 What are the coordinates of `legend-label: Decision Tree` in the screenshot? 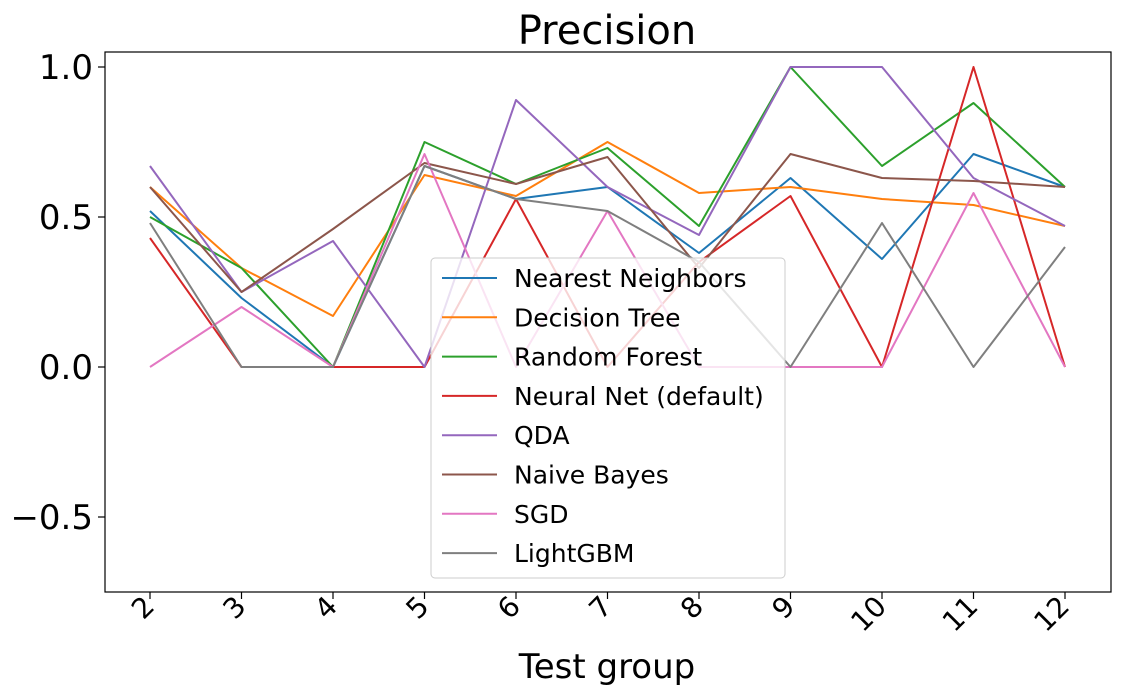 It's located at (597, 317).